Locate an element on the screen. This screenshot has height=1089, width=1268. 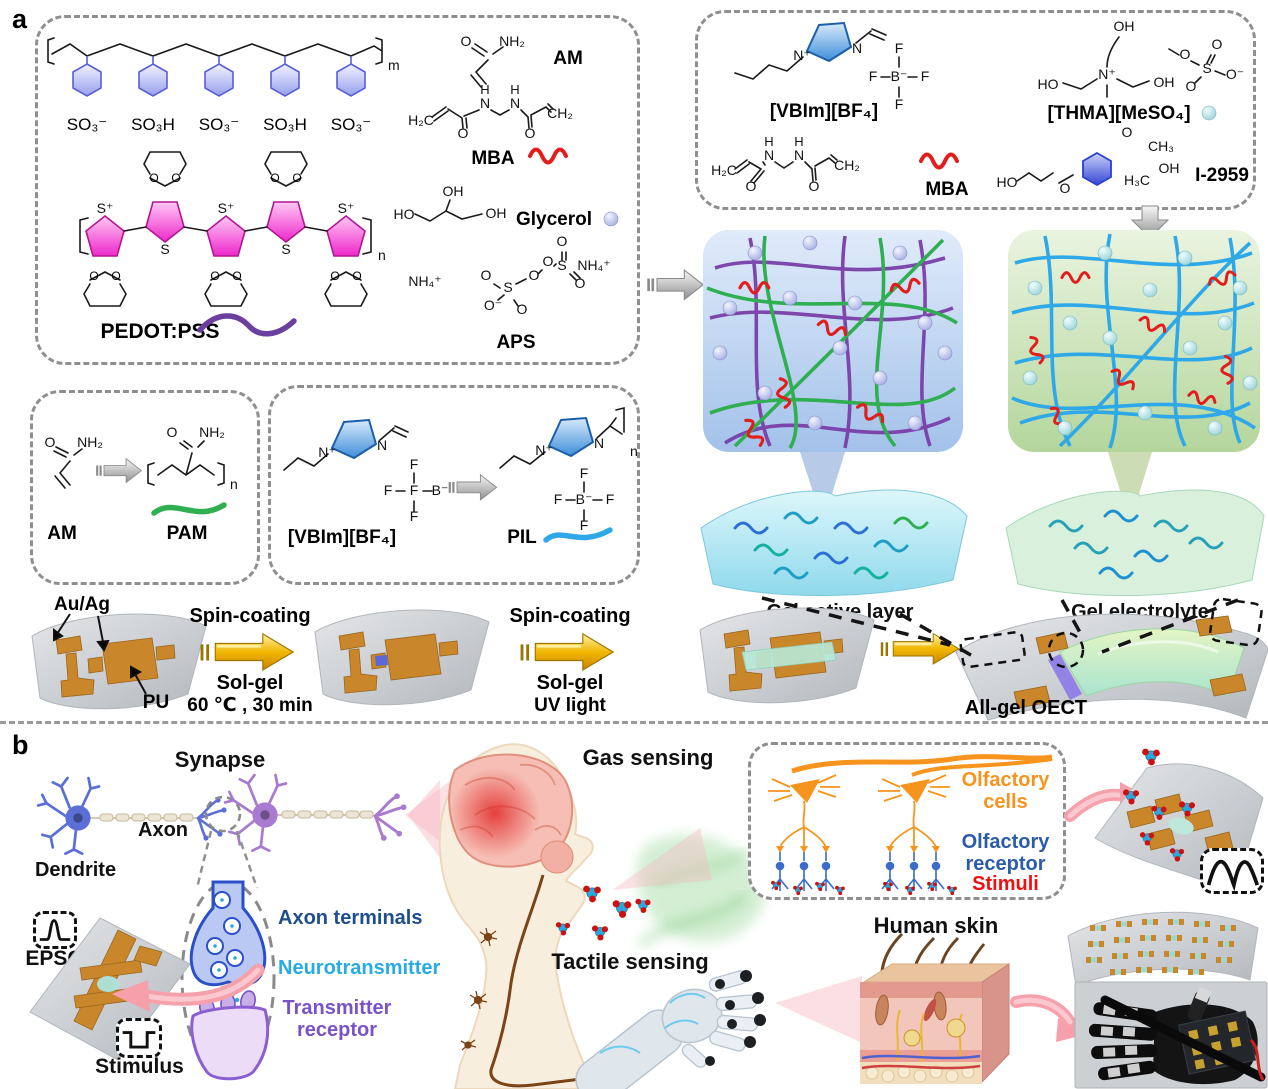
hair-follicle is located at coordinates (882, 1010).